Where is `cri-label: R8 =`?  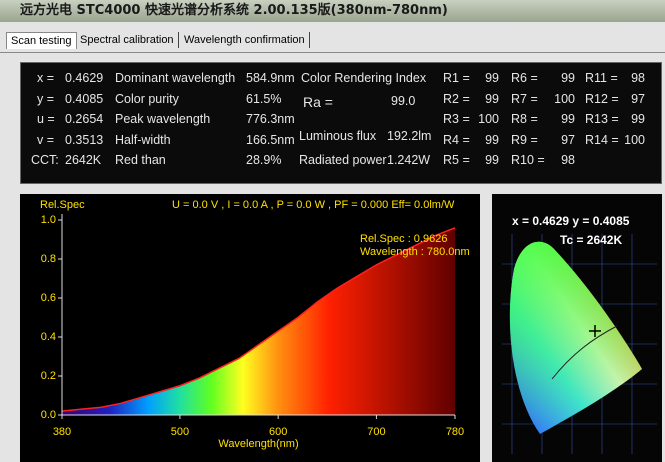 cri-label: R8 = is located at coordinates (524, 119).